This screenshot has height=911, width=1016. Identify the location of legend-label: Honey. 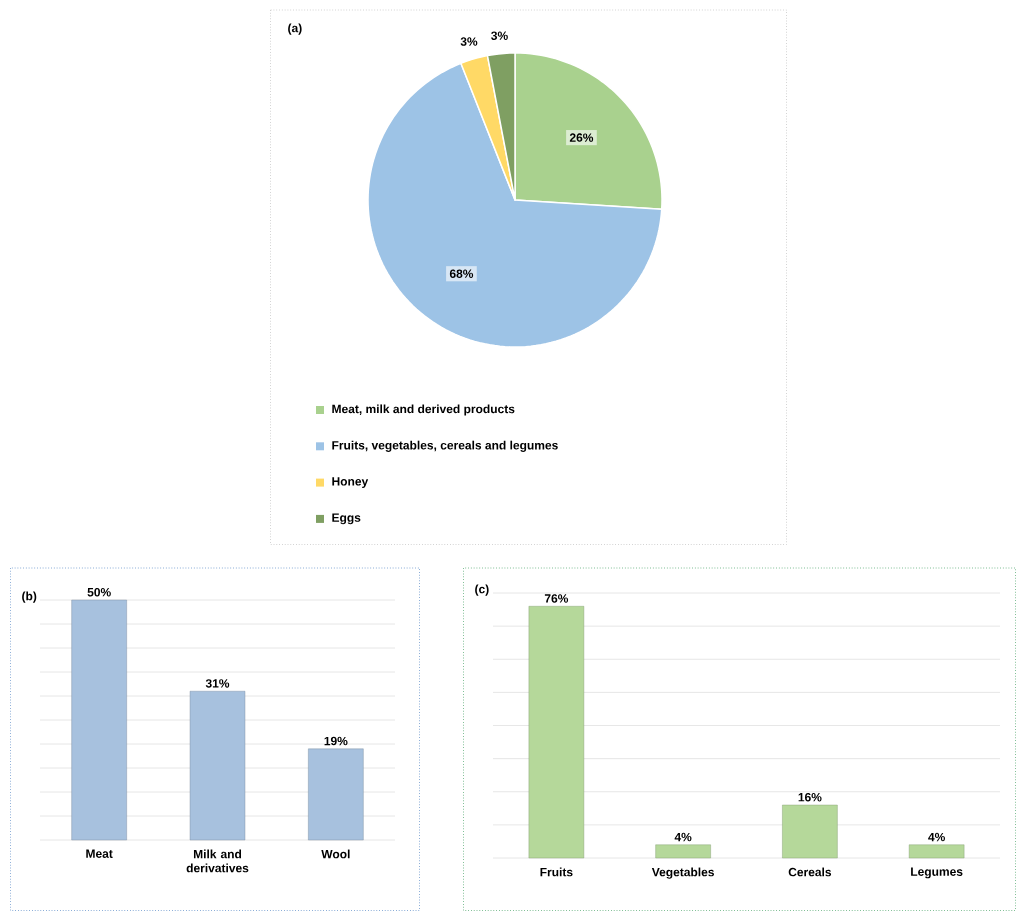
(350, 482).